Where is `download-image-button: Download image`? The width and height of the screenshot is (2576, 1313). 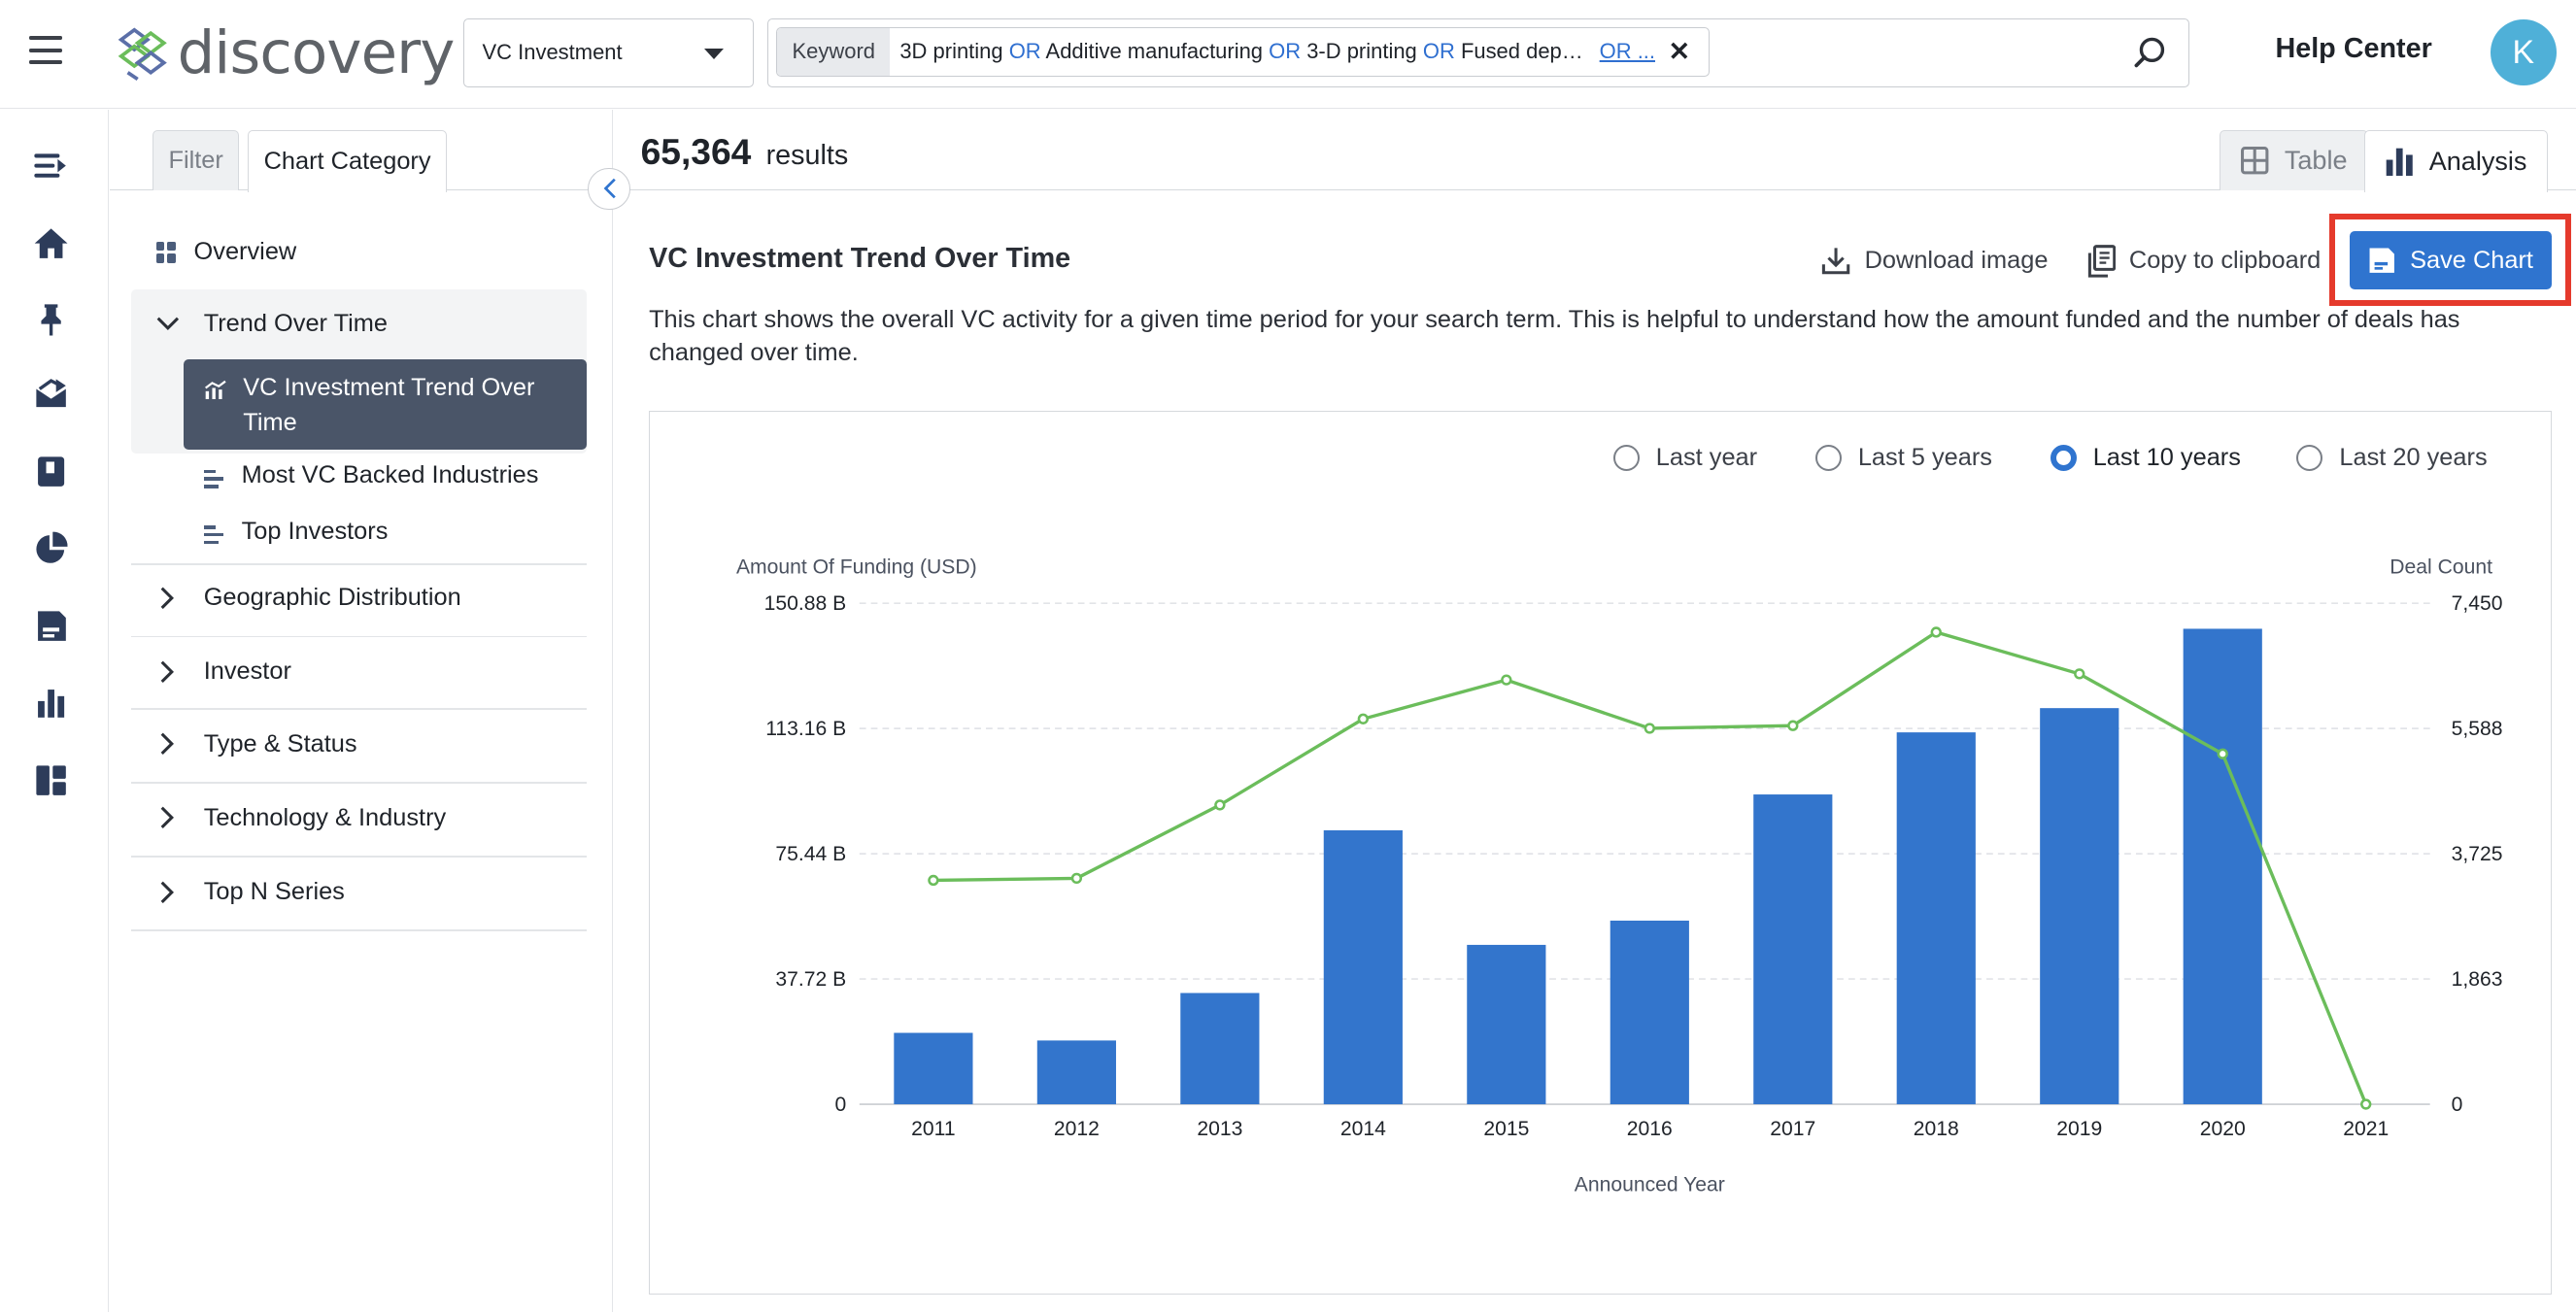
download-image-button: Download image is located at coordinates (1934, 260).